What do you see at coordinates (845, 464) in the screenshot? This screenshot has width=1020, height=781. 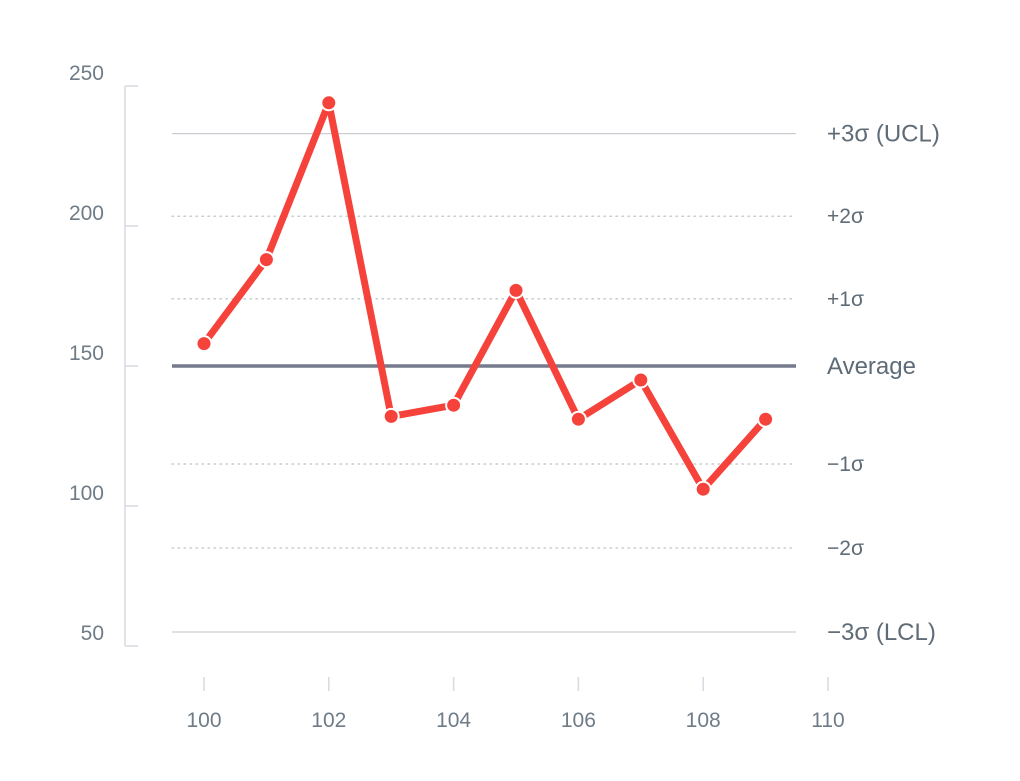 I see `control-line-label-5: −1σ` at bounding box center [845, 464].